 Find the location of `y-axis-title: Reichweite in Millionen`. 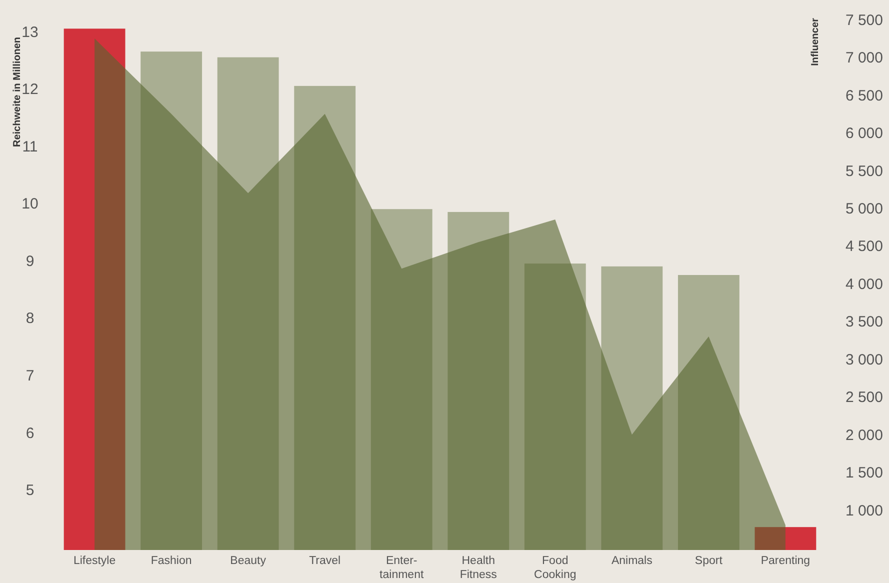

y-axis-title: Reichweite in Millionen is located at coordinates (17, 92).